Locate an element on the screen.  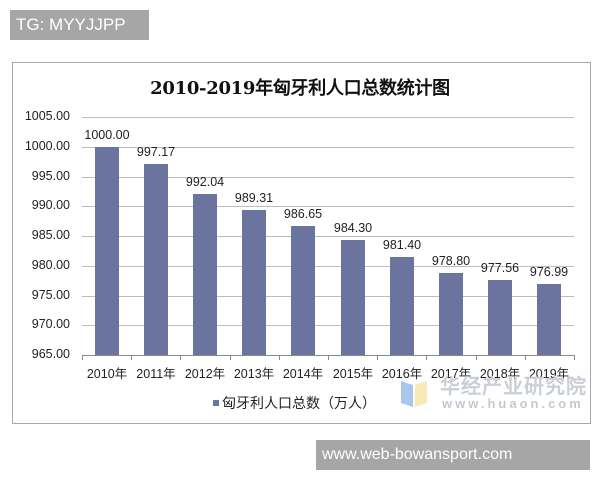
y-tick-label: 990.00 is located at coordinates (50, 205).